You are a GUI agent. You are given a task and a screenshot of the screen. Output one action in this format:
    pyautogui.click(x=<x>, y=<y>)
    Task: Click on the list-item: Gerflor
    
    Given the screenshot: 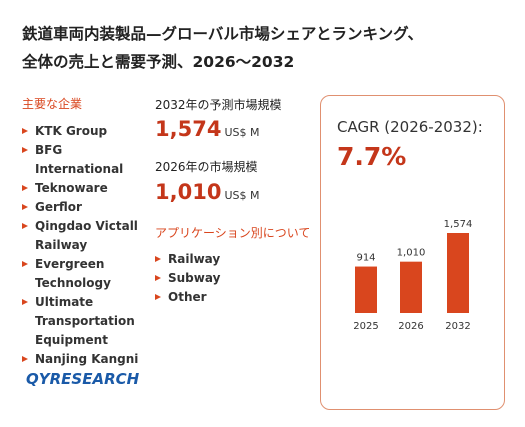 What is the action you would take?
    pyautogui.click(x=82, y=207)
    